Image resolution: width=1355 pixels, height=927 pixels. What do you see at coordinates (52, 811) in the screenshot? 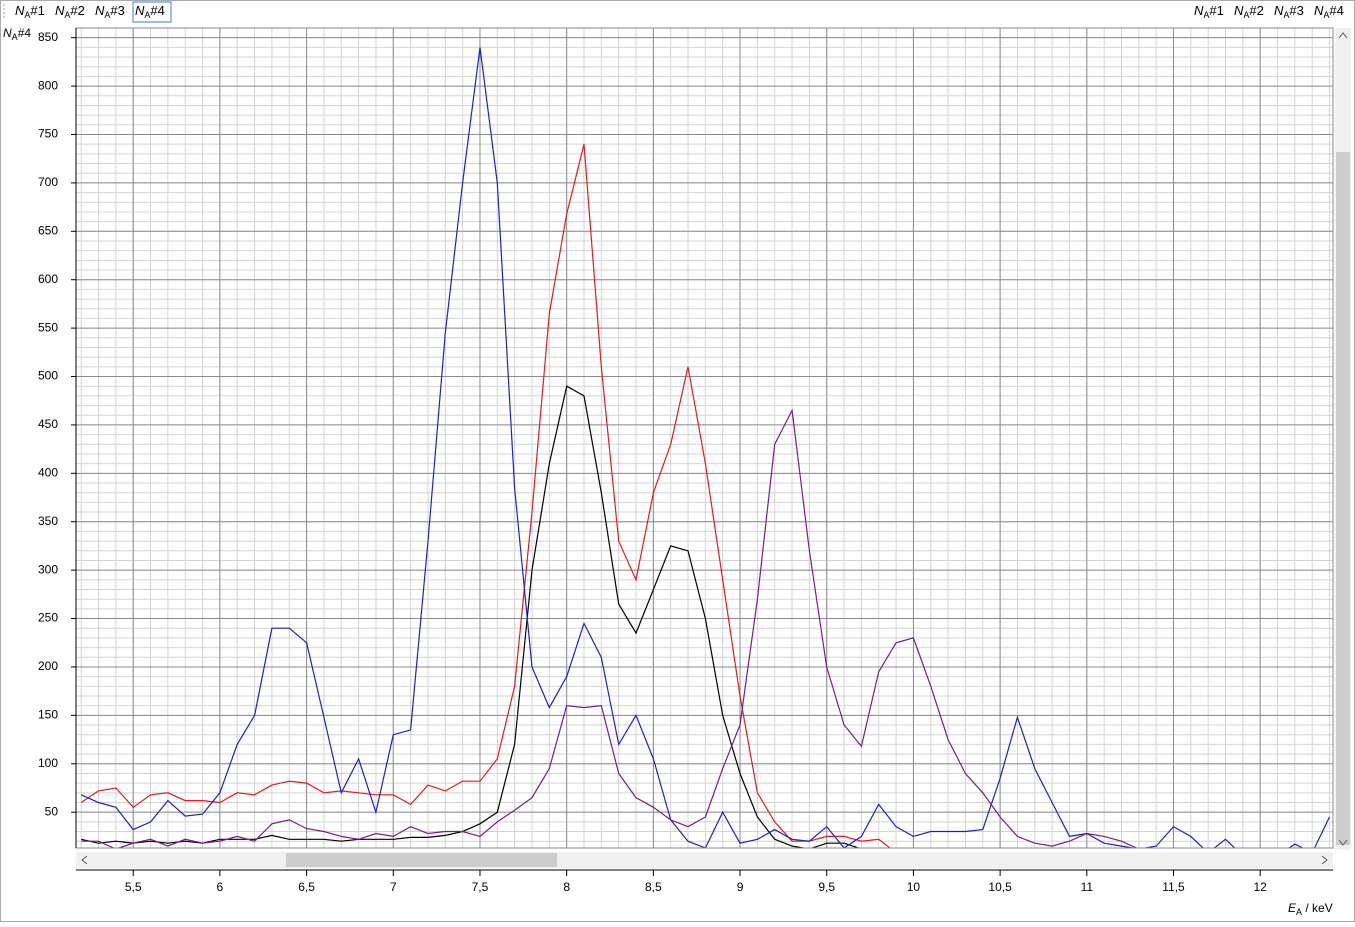
I see `y-tick-label: 50` at bounding box center [52, 811].